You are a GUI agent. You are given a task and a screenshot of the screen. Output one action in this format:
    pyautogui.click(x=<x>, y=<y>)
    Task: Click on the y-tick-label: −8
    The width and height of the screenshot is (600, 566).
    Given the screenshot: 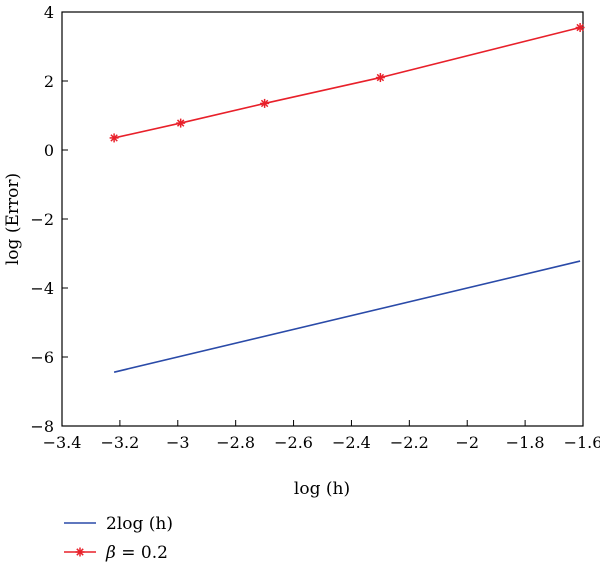 What is the action you would take?
    pyautogui.click(x=42, y=426)
    